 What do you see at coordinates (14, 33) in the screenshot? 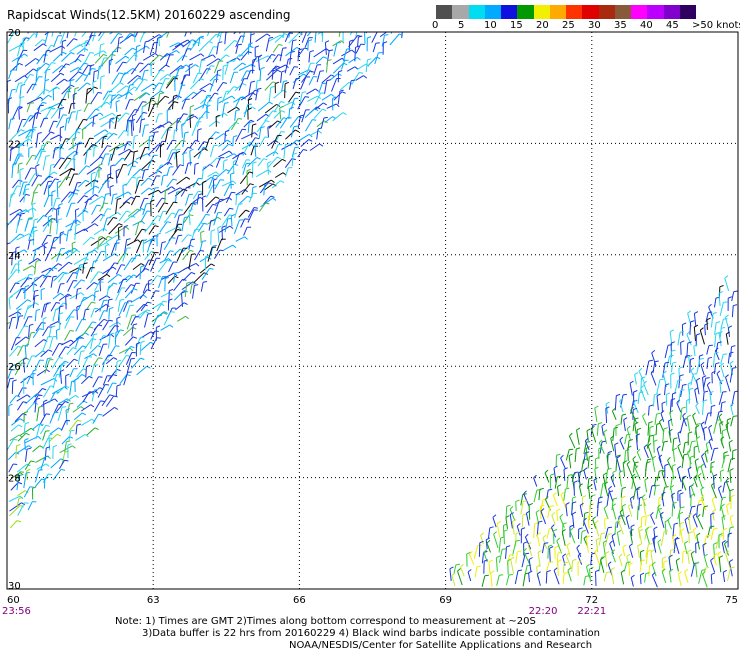
I see `y-tick-label: 20` at bounding box center [14, 33].